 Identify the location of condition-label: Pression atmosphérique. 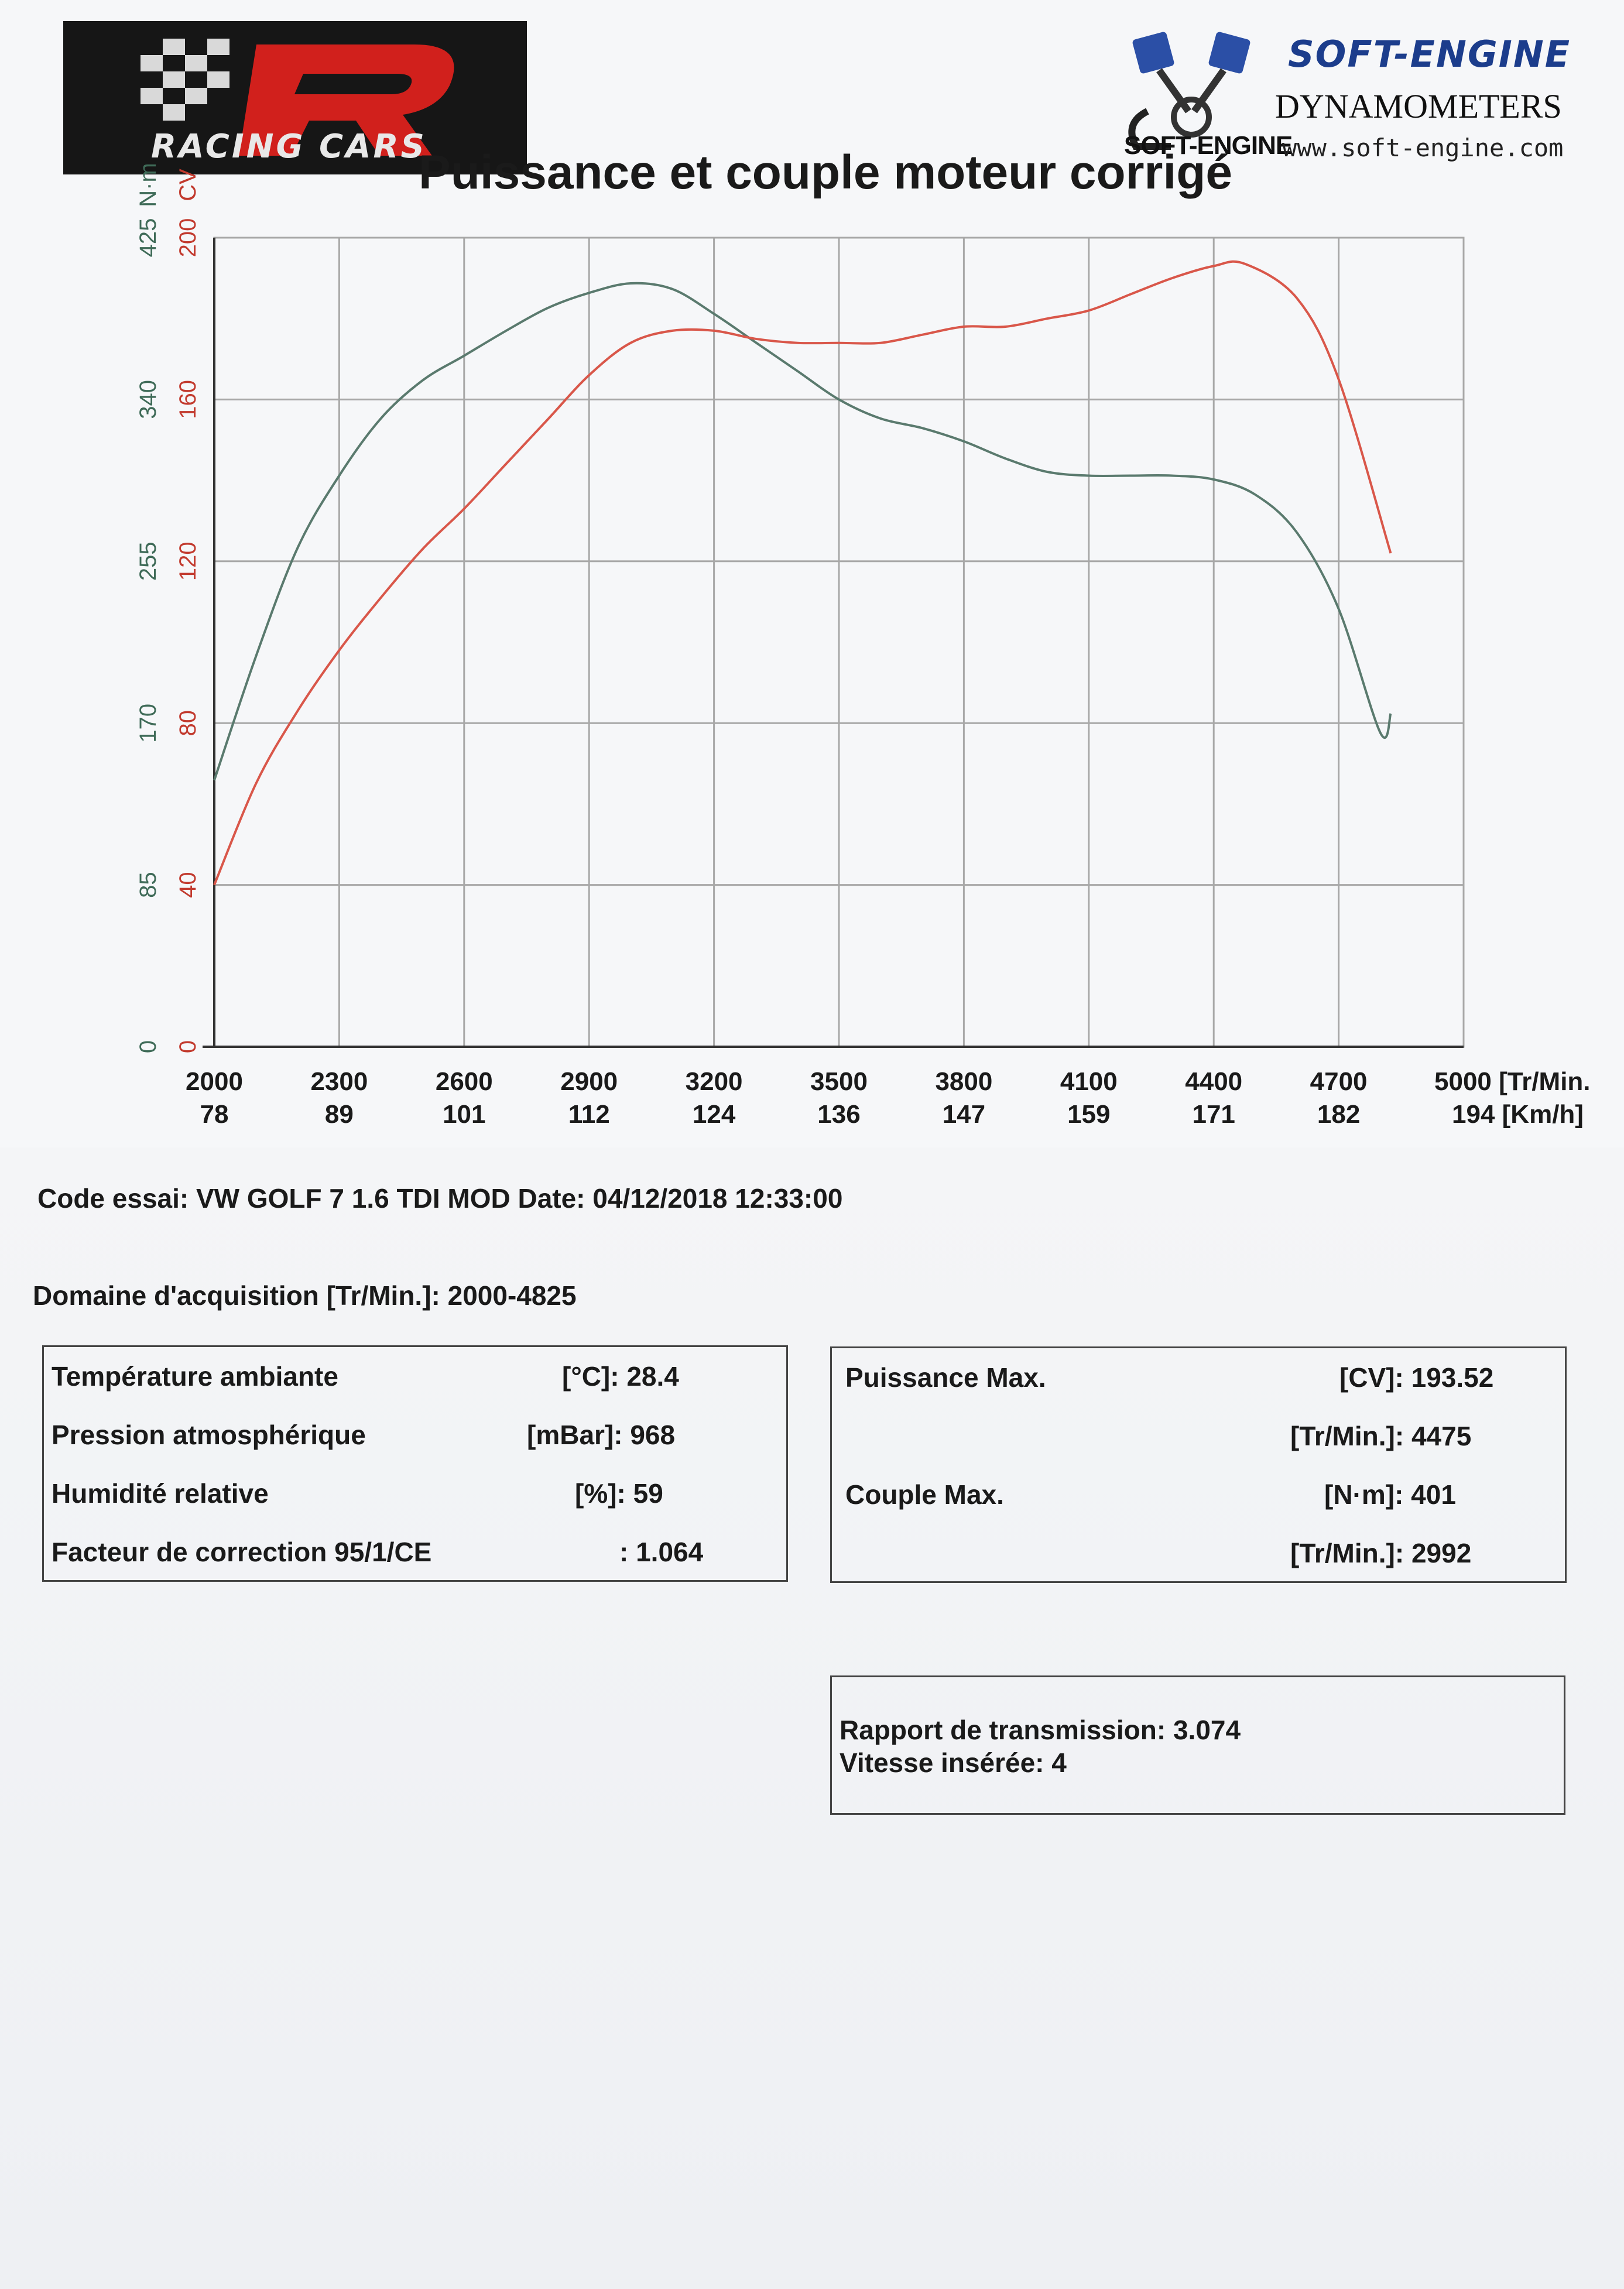
(209, 1435).